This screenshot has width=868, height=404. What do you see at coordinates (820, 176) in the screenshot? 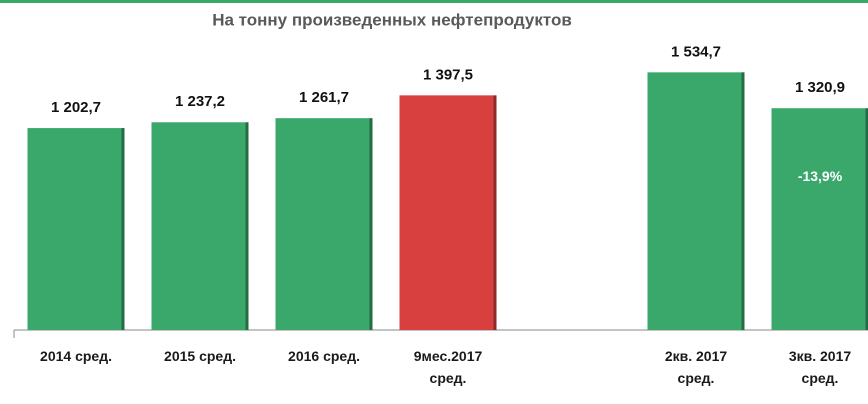
I see `annotation: -13,9%` at bounding box center [820, 176].